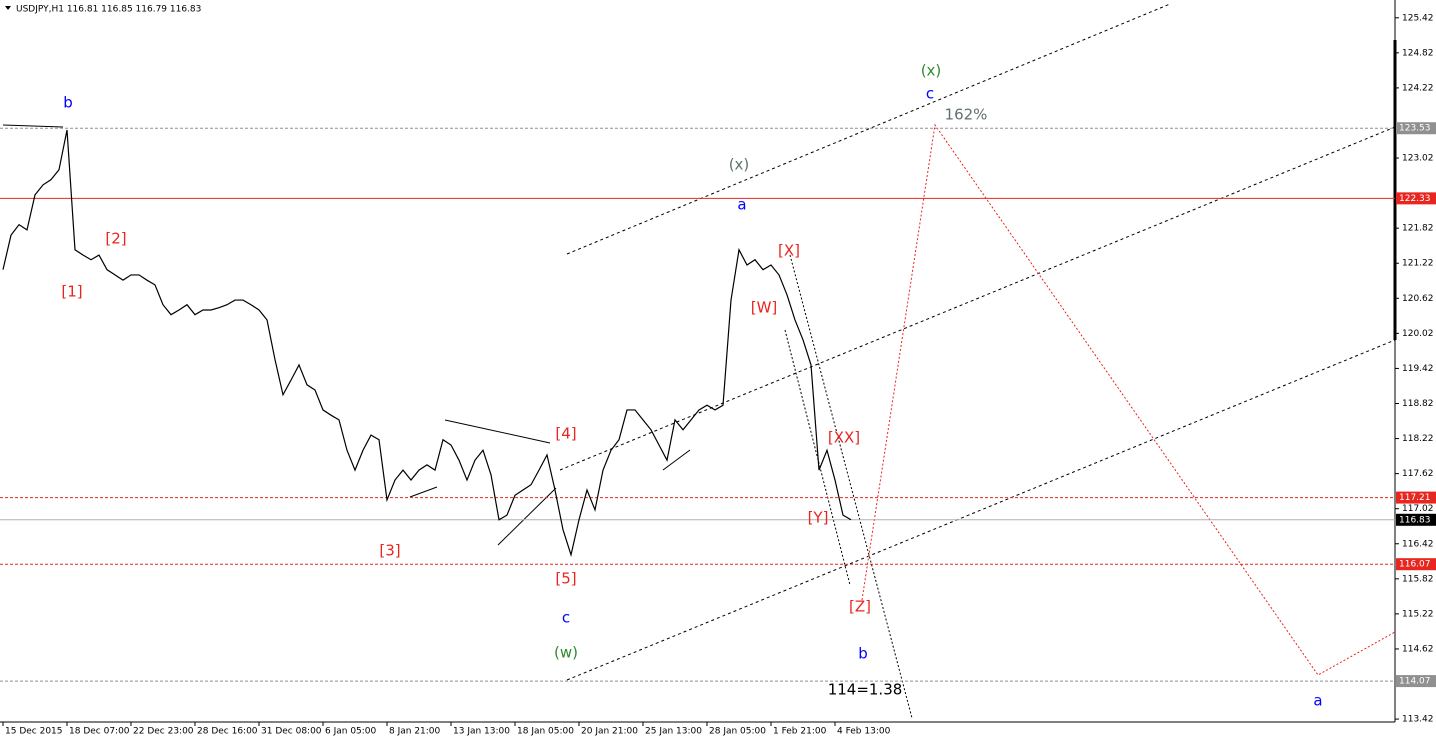 The width and height of the screenshot is (1436, 742). Describe the element at coordinates (1418, 53) in the screenshot. I see `y-tick-label: 124.82` at that location.